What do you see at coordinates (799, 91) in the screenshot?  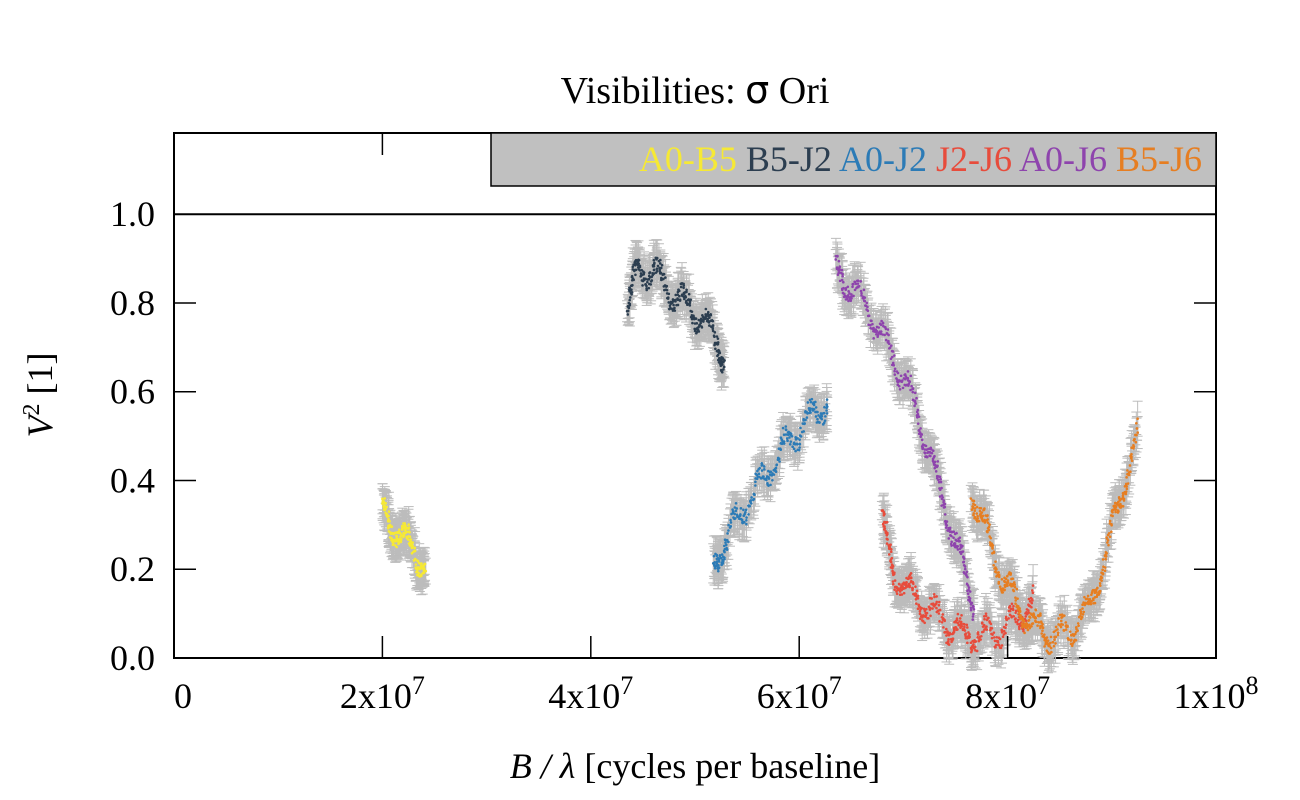 I see `title-star: Ori` at bounding box center [799, 91].